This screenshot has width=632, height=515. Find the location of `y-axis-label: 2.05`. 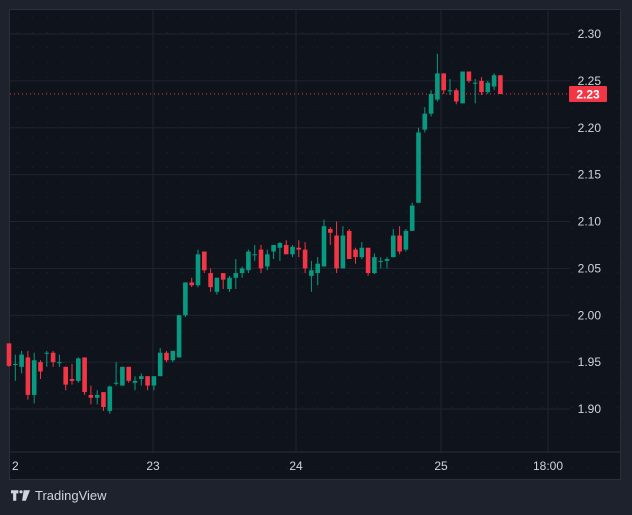

y-axis-label: 2.05 is located at coordinates (590, 268).